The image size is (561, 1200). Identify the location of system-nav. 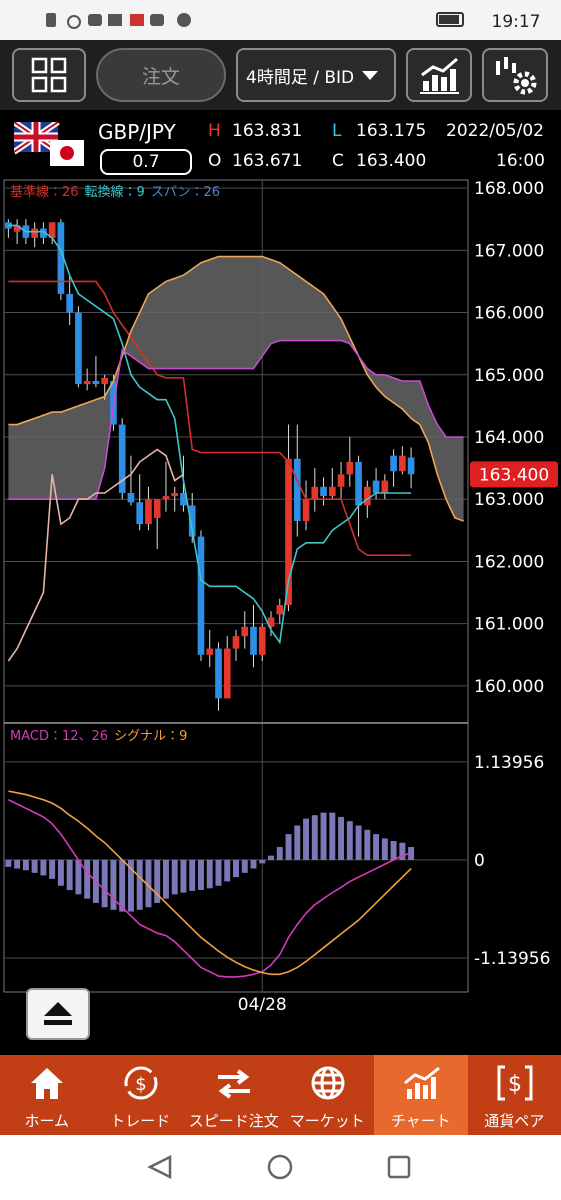
(280, 1167).